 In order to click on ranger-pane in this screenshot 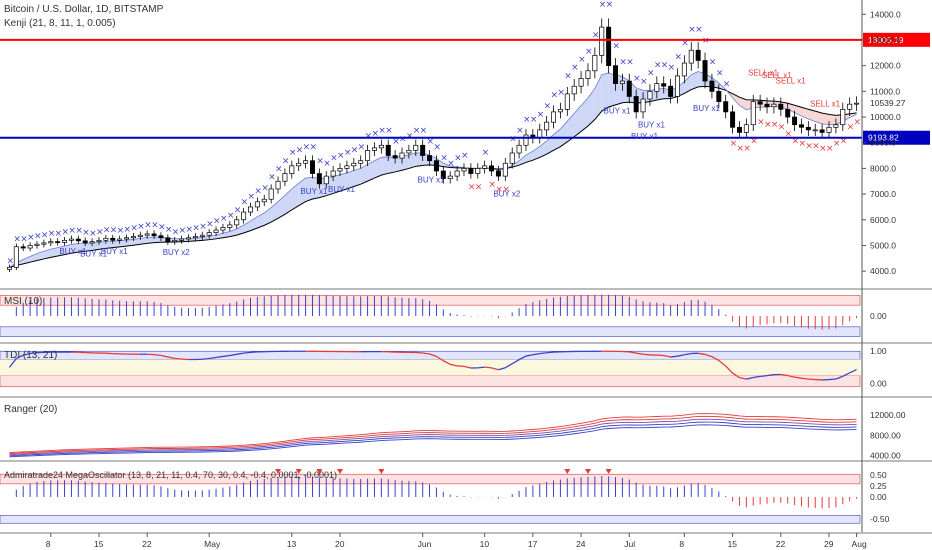, I will do `click(433, 435)`.